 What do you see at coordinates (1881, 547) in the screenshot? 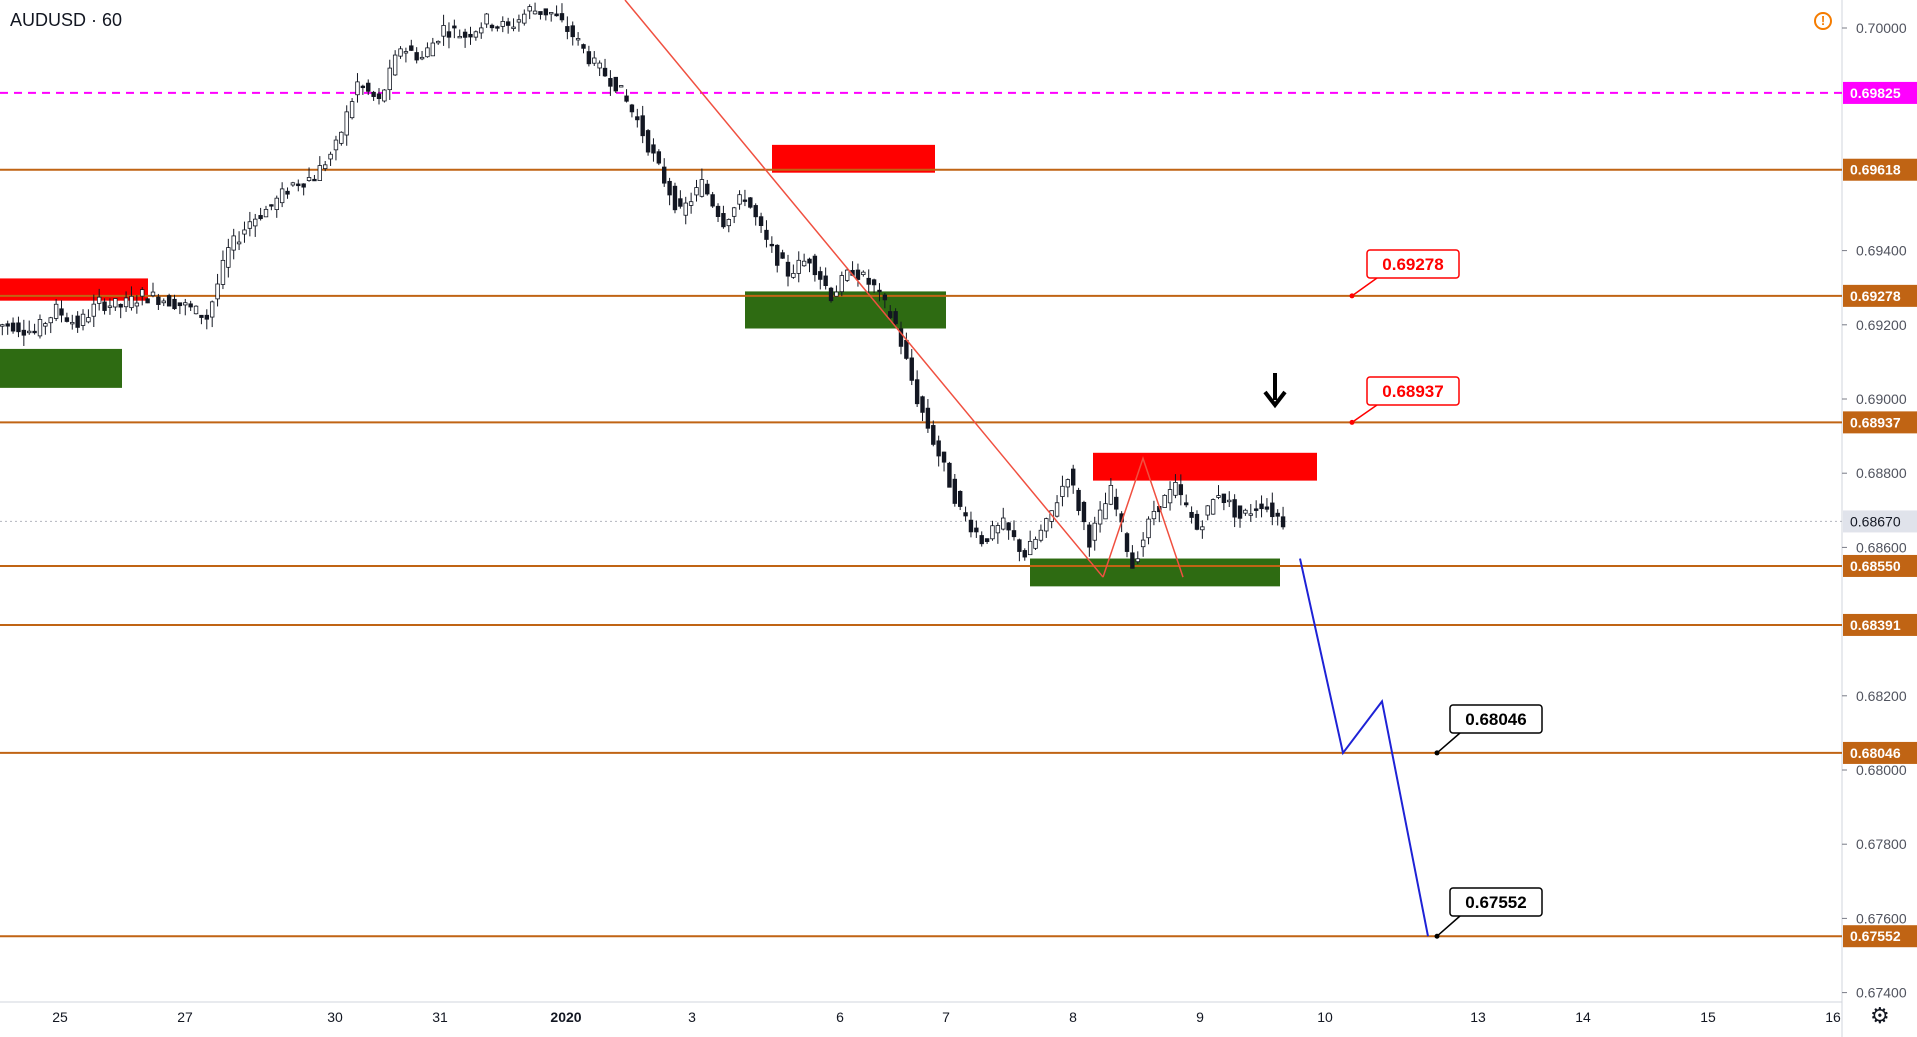
I see `price-tick-label: 0.68600` at bounding box center [1881, 547].